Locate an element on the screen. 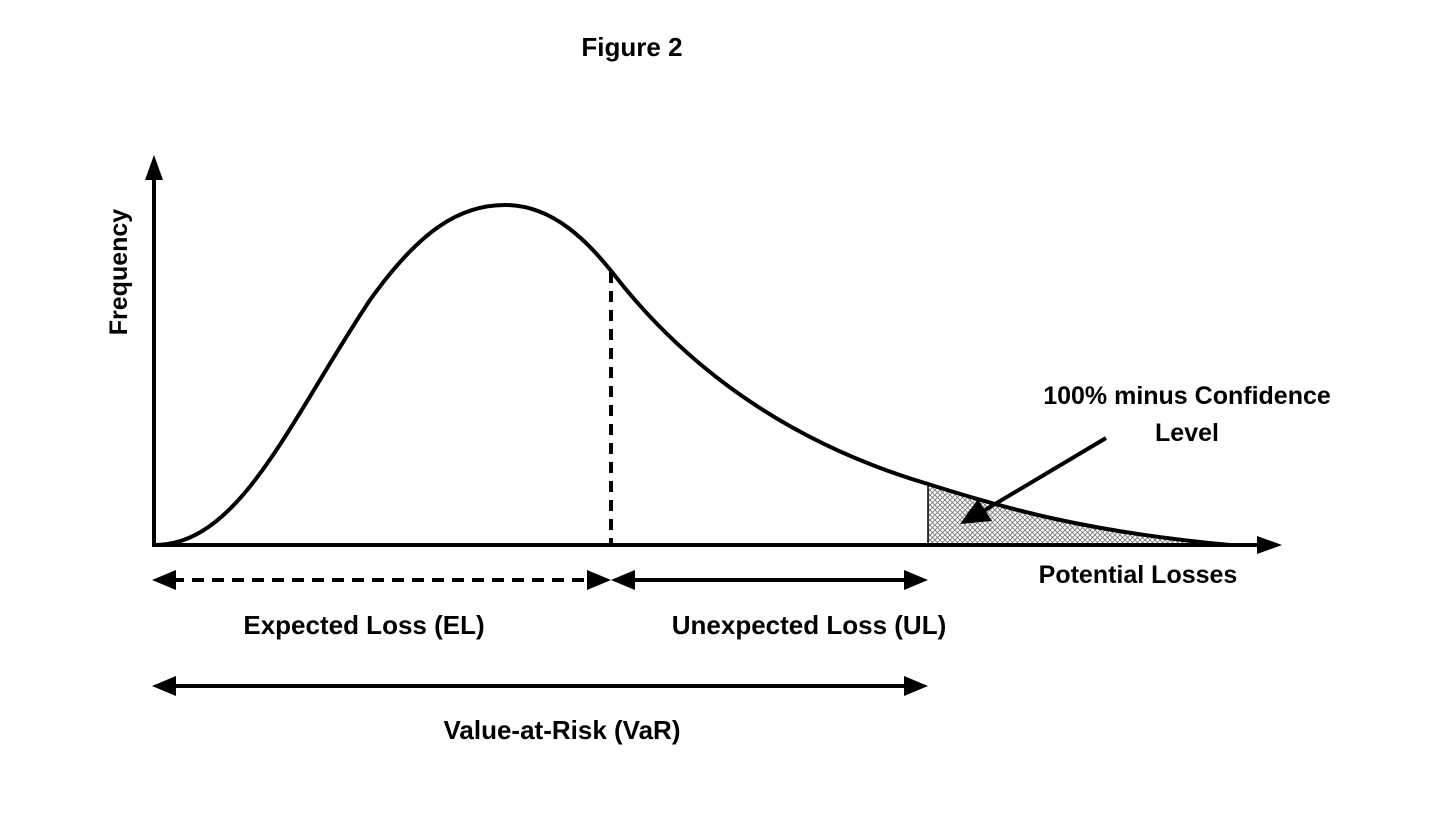 The height and width of the screenshot is (814, 1439). figure-title: Figure 2 is located at coordinates (631, 47).